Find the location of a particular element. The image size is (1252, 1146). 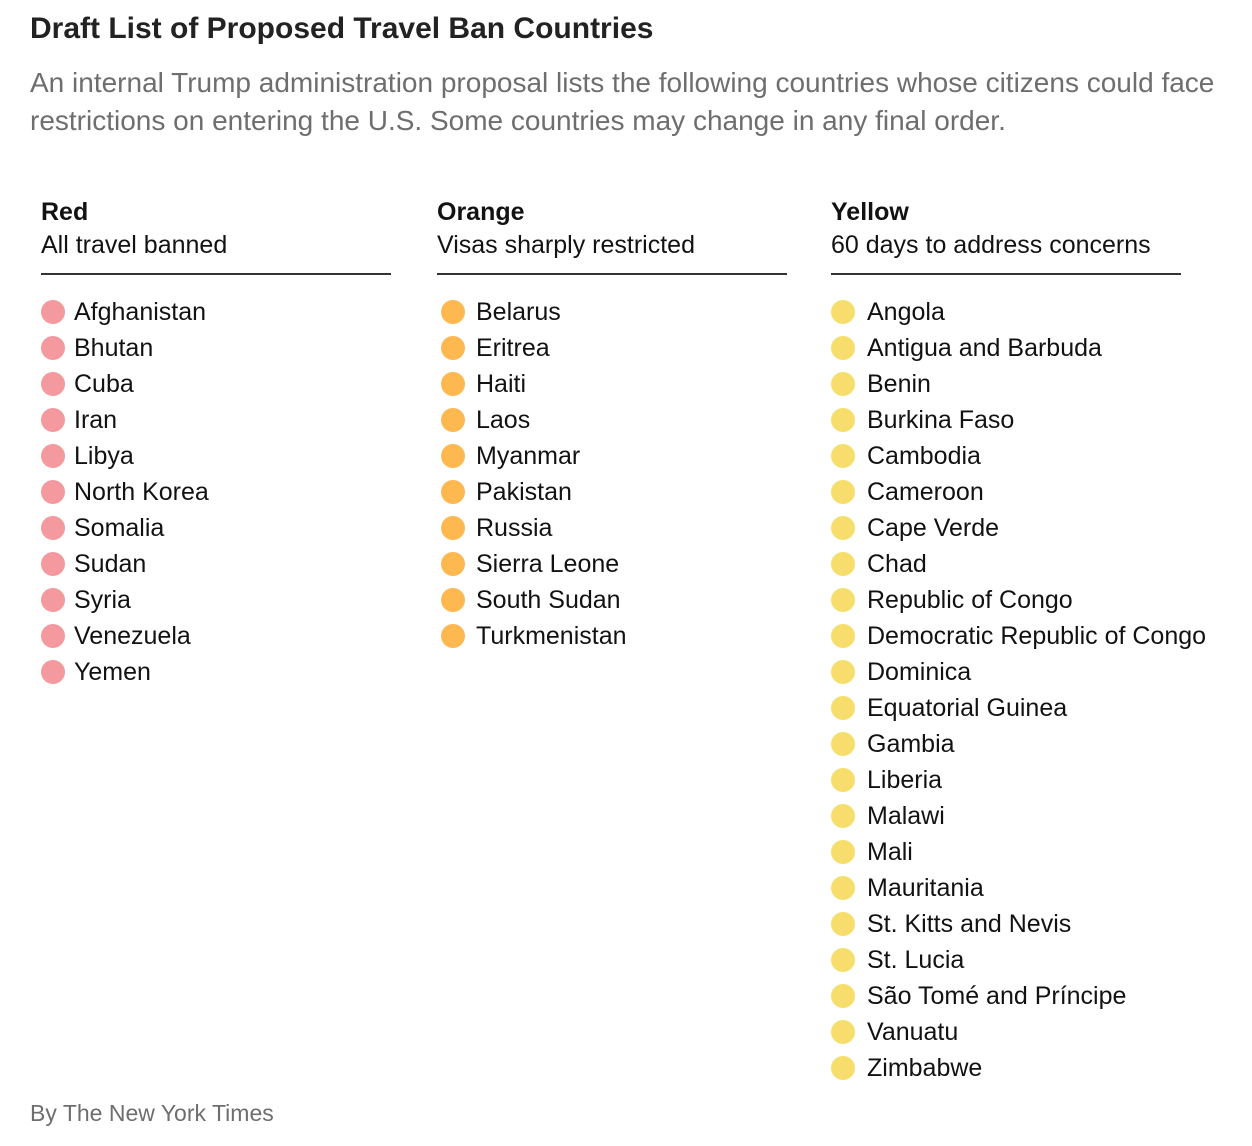

column-heading: Red is located at coordinates (65, 212).